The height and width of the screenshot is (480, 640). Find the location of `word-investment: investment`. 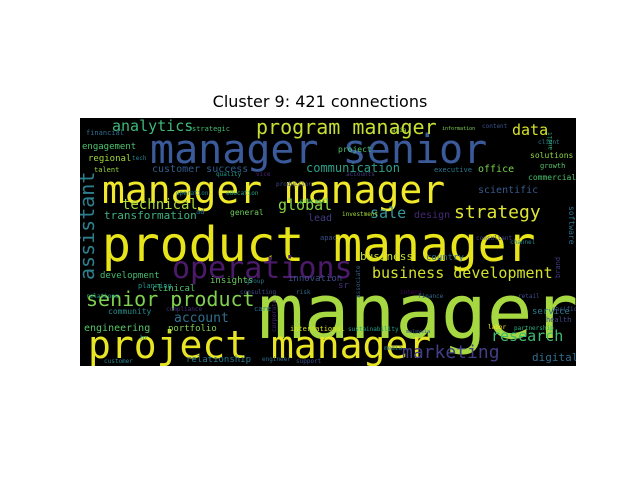

word-investment: investment is located at coordinates (360, 214).